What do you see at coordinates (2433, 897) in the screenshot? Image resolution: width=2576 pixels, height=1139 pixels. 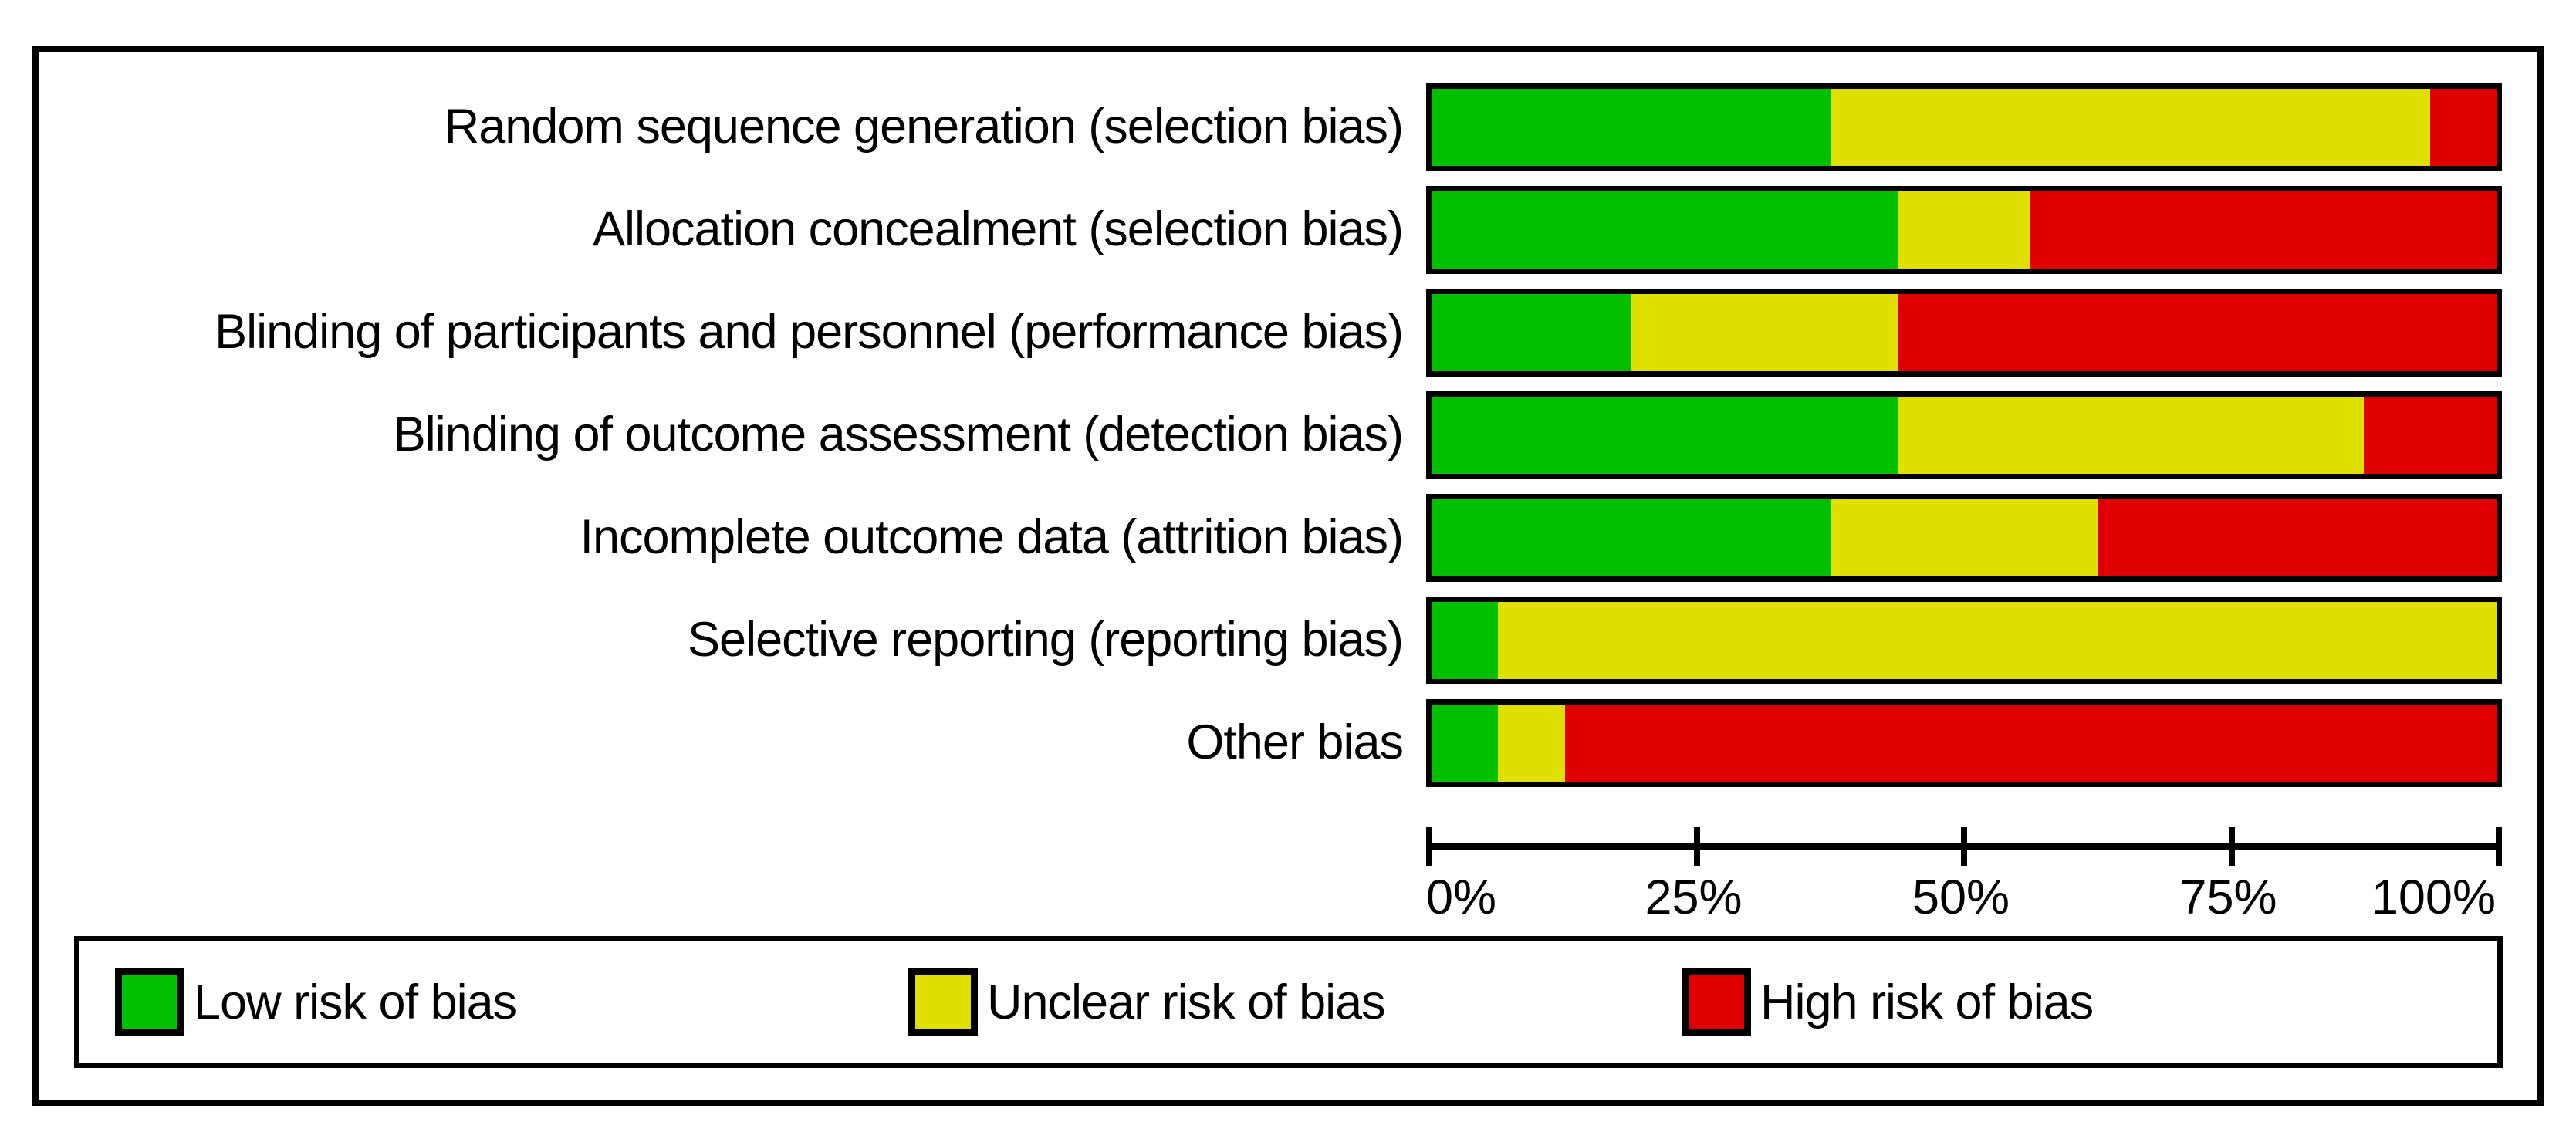 I see `x-axis-tick-label: 100%` at bounding box center [2433, 897].